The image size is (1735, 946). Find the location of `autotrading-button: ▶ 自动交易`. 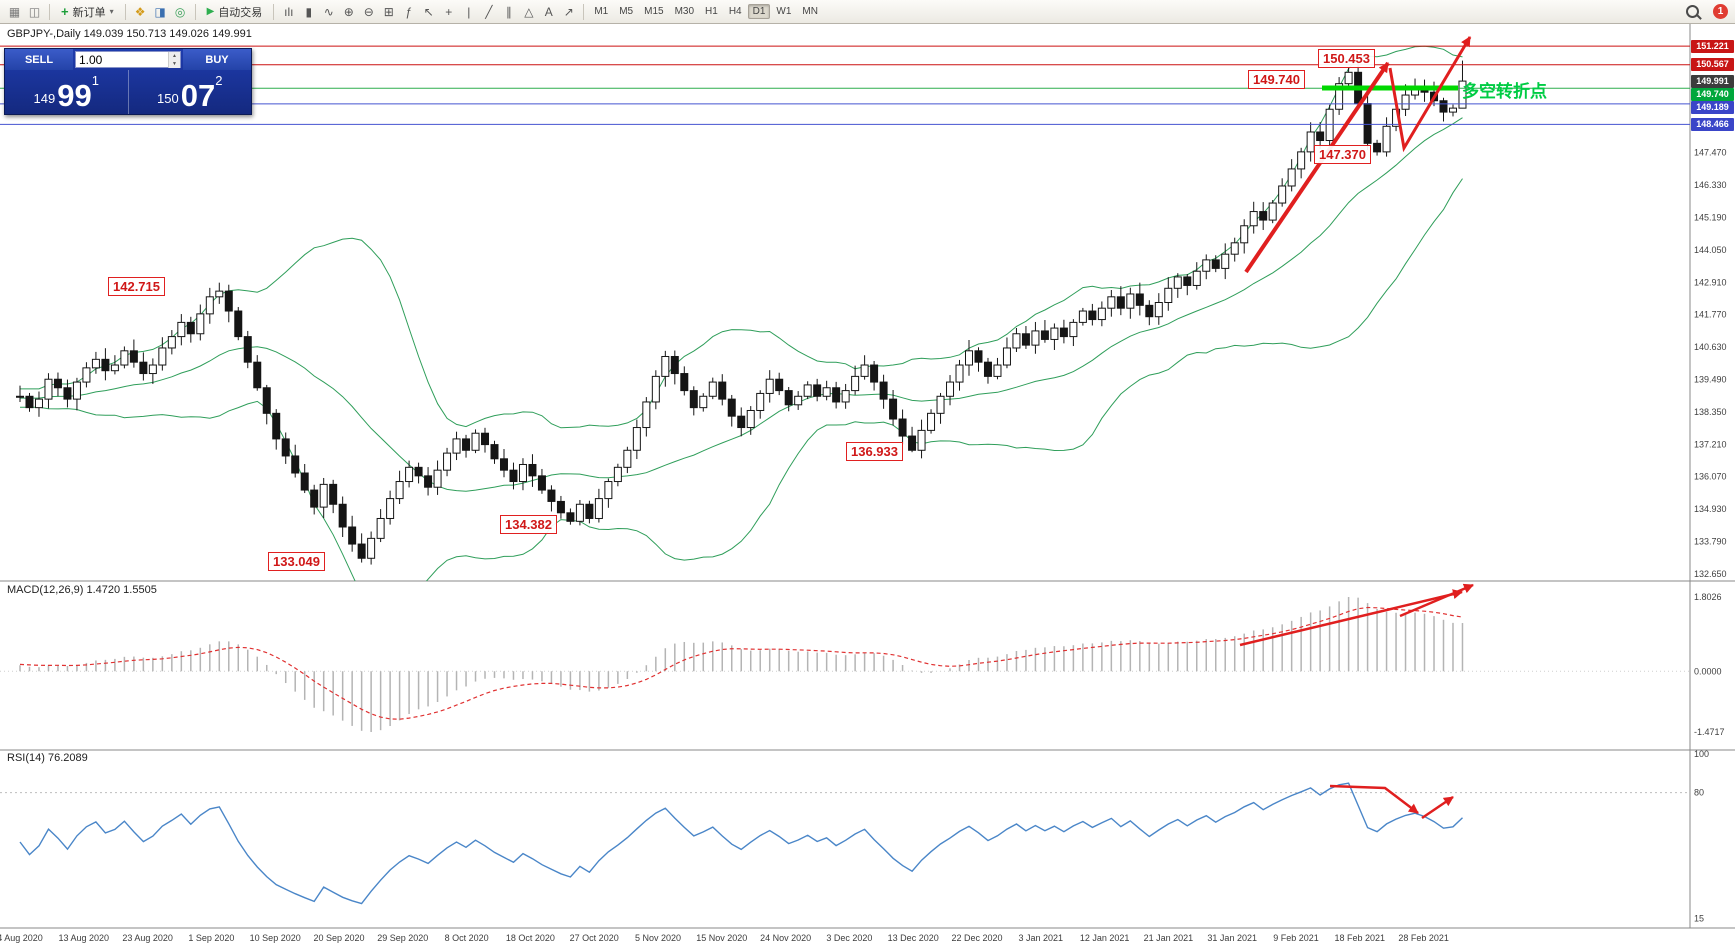

autotrading-button: ▶ 自动交易 is located at coordinates (235, 12).